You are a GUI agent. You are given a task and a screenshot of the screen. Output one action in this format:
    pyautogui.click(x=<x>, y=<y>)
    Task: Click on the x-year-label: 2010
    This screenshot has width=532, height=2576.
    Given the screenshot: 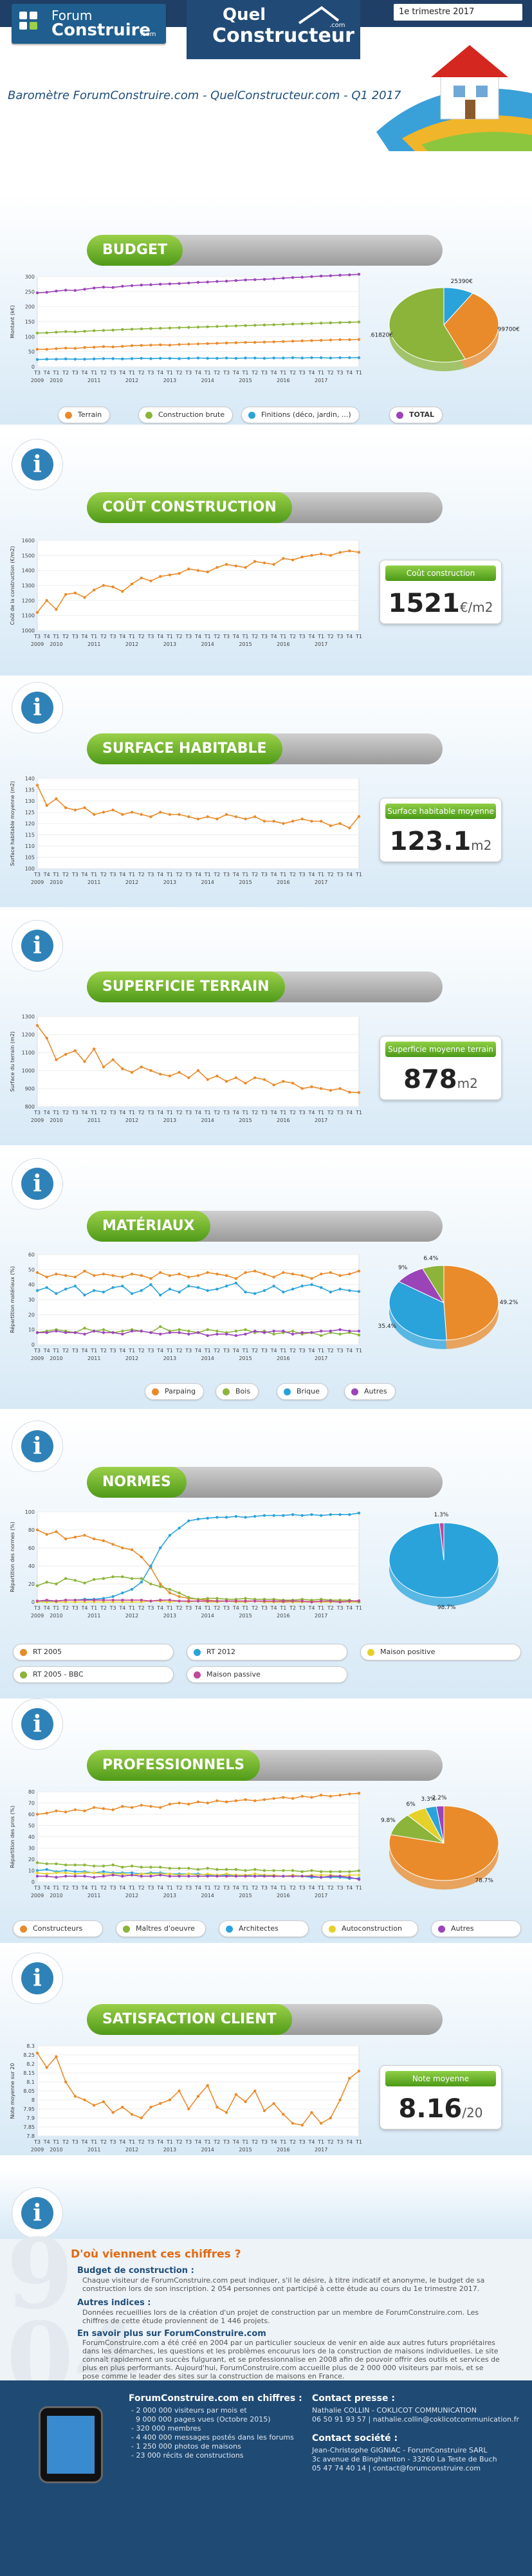 What is the action you would take?
    pyautogui.click(x=56, y=882)
    